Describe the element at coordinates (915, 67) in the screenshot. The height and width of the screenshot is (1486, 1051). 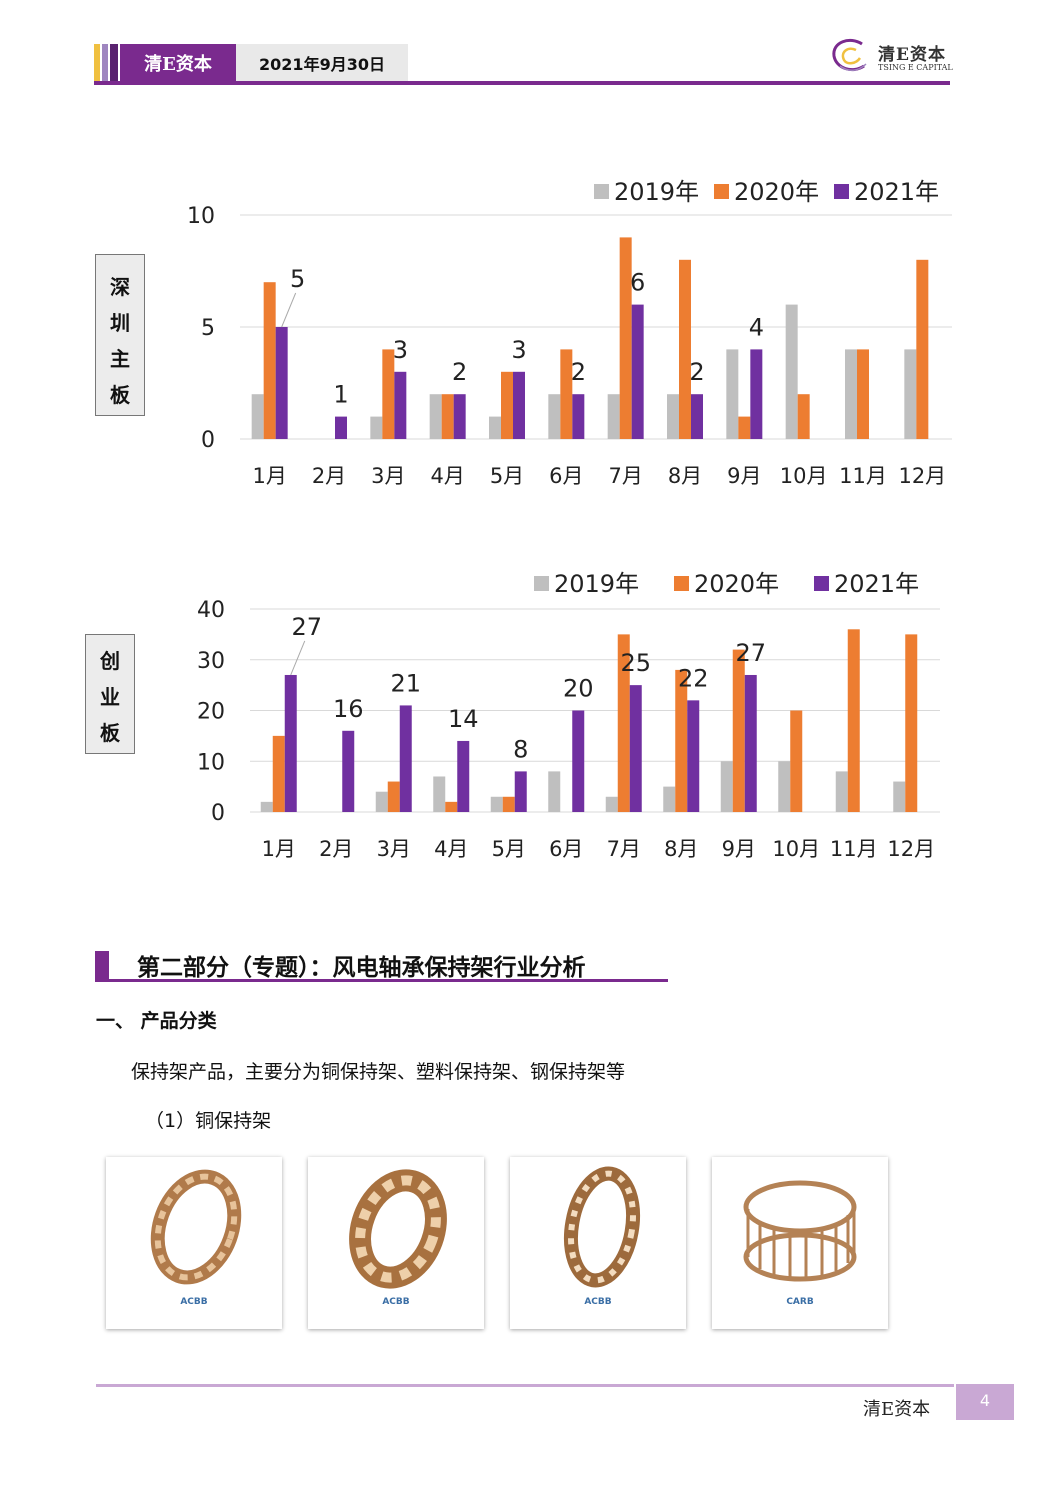
I see `logo-text-en: TSING E CAPITAL` at that location.